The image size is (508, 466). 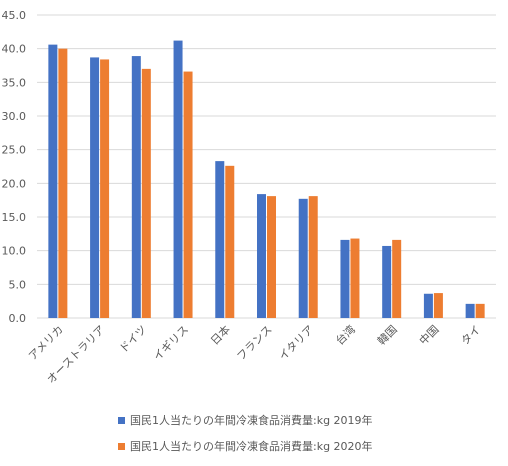 What do you see at coordinates (46, 343) in the screenshot?
I see `x-category-label: アメリカ` at bounding box center [46, 343].